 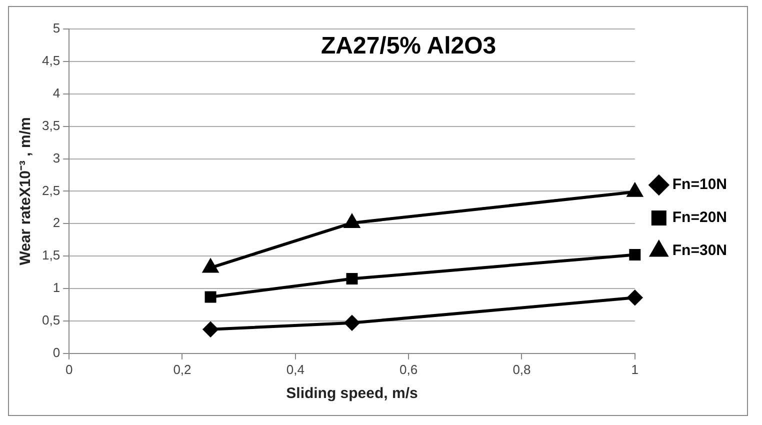 What do you see at coordinates (25, 191) in the screenshot?
I see `y-axis-title: Wear rateX10⁻³ , m/m` at bounding box center [25, 191].